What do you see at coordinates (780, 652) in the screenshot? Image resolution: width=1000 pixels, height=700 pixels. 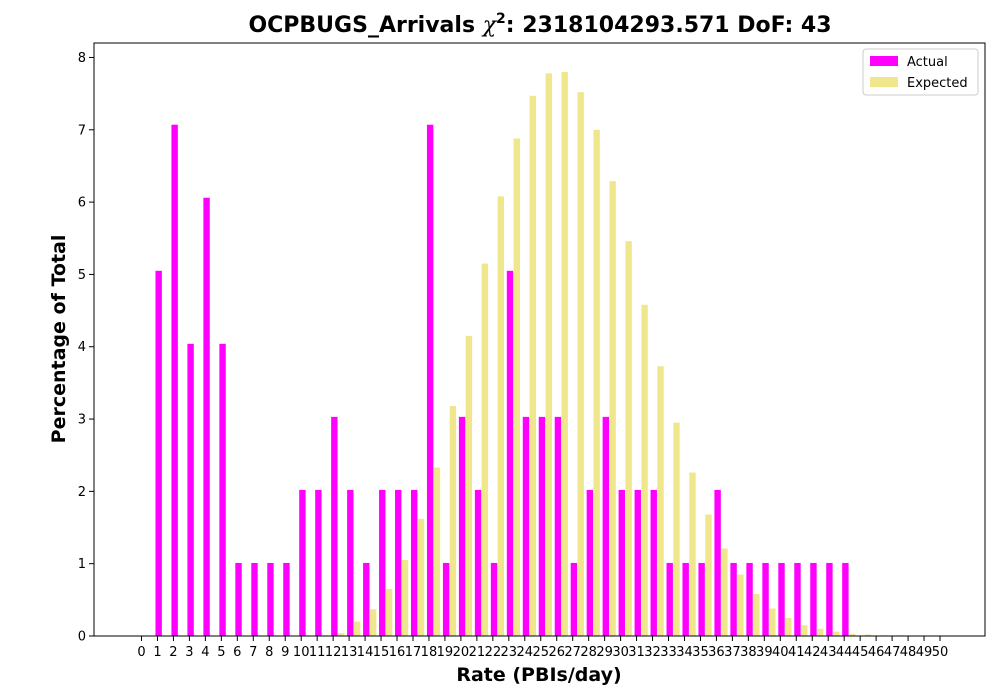 I see `x-tick-label: 40` at bounding box center [780, 652].